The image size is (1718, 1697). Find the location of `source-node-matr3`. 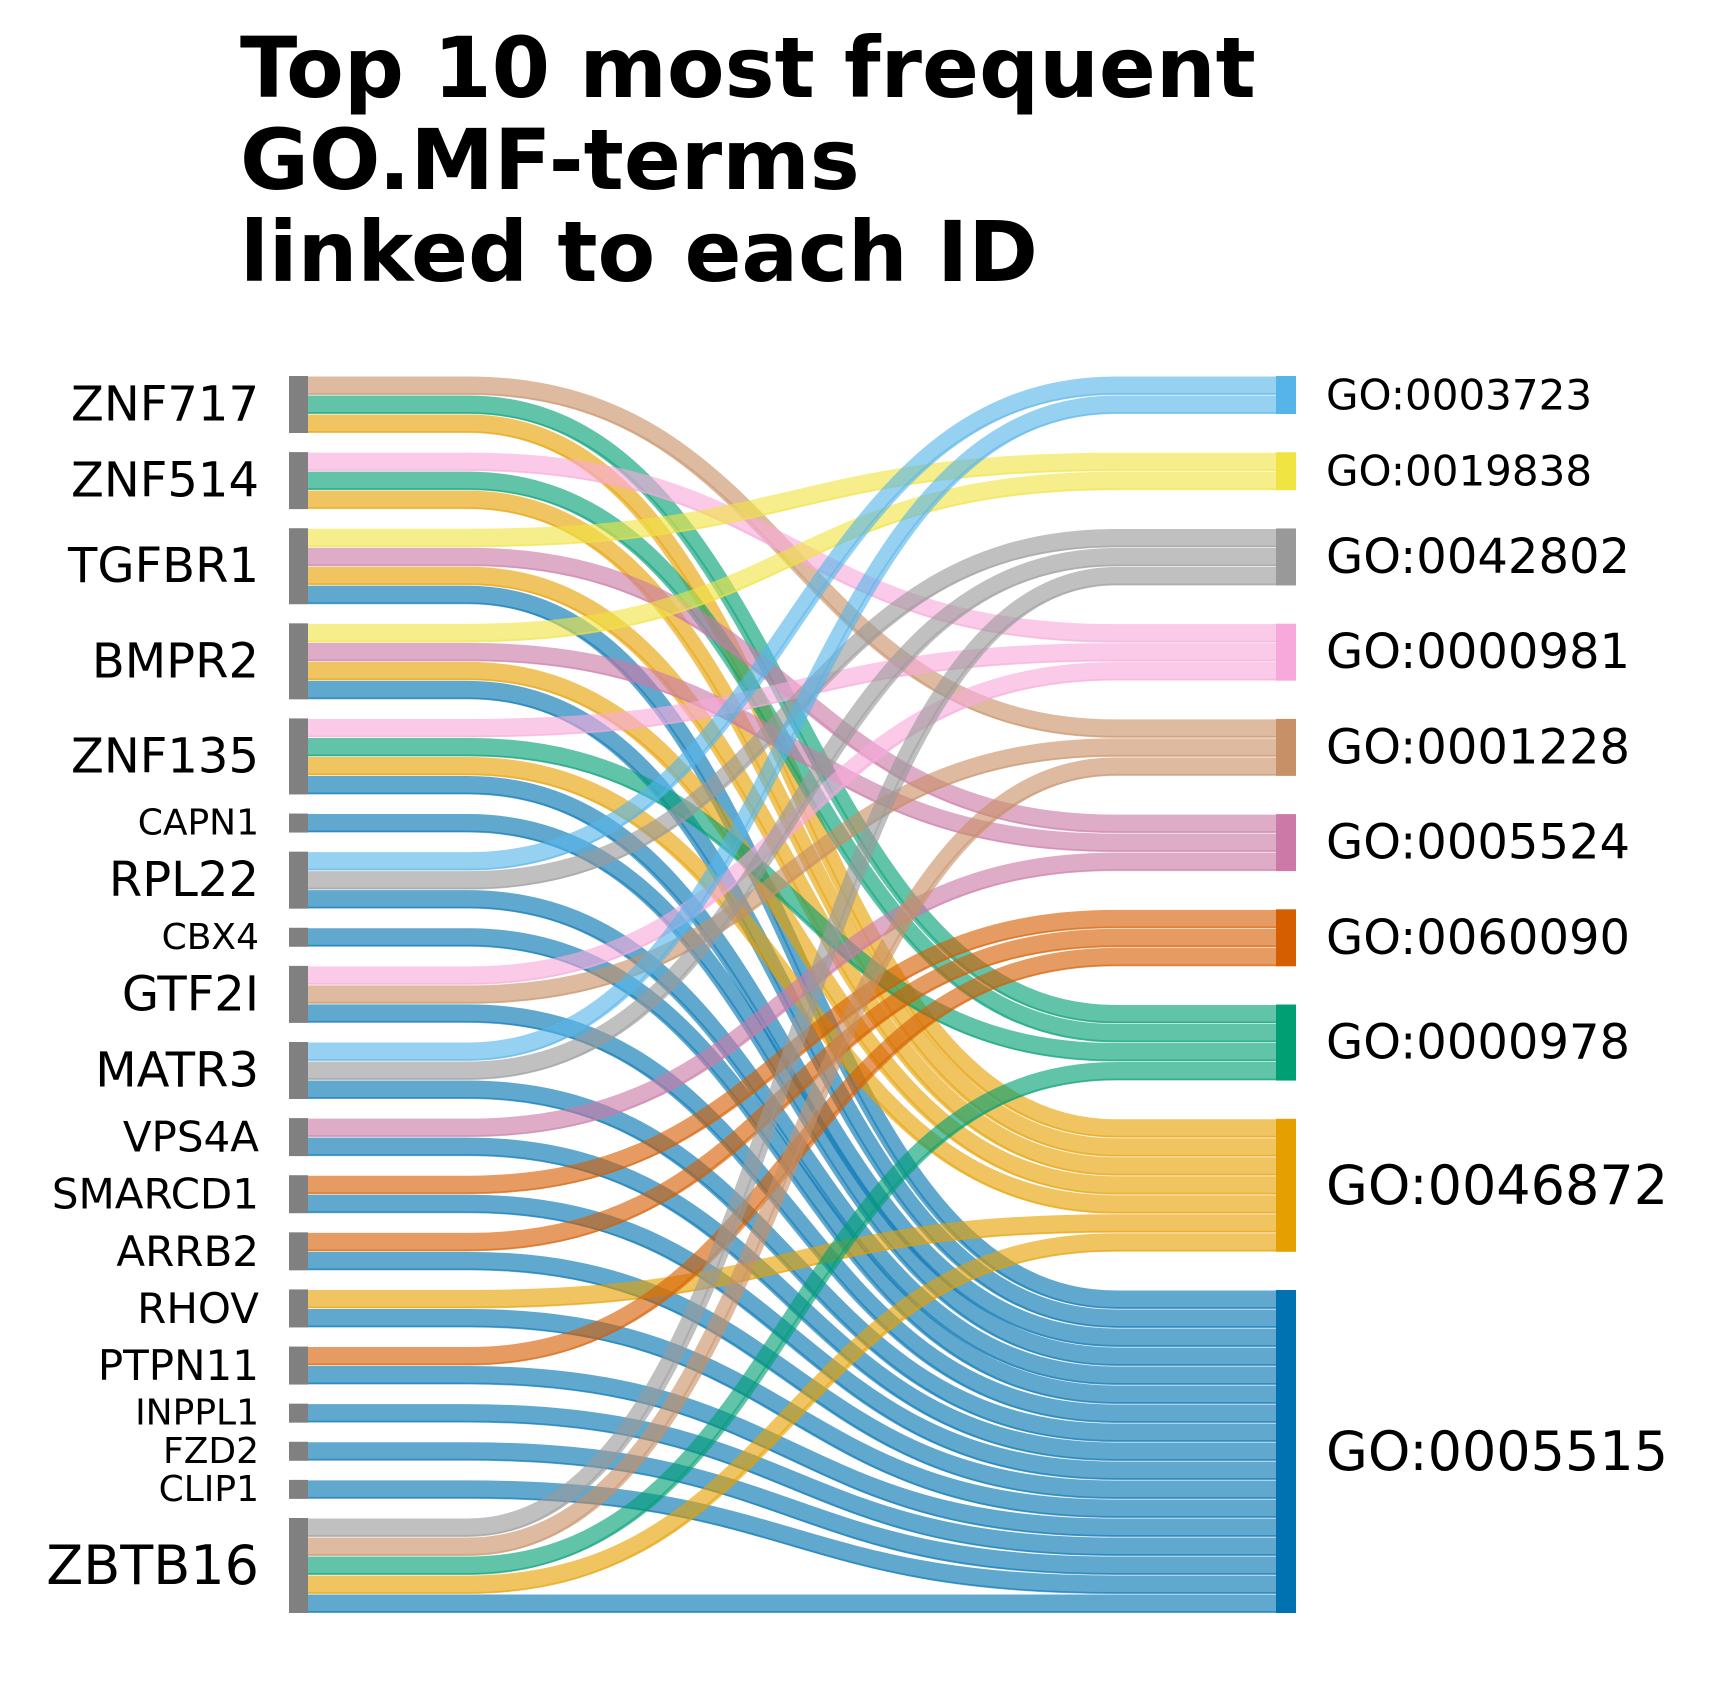

source-node-matr3 is located at coordinates (298, 1070).